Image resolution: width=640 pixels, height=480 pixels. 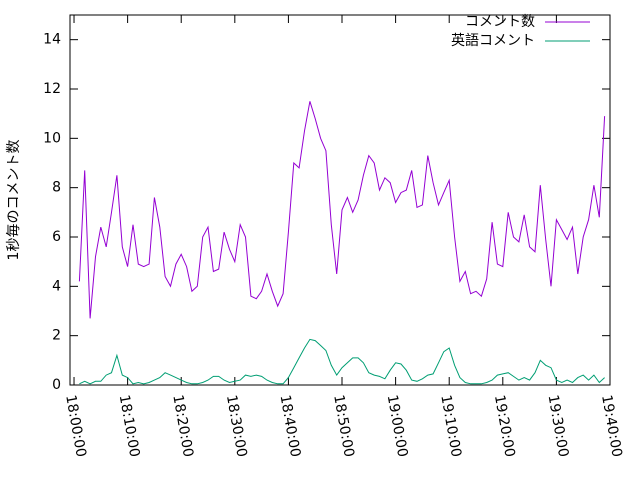 What do you see at coordinates (290, 426) in the screenshot?
I see `x-tick-label: 18:40:00` at bounding box center [290, 426].